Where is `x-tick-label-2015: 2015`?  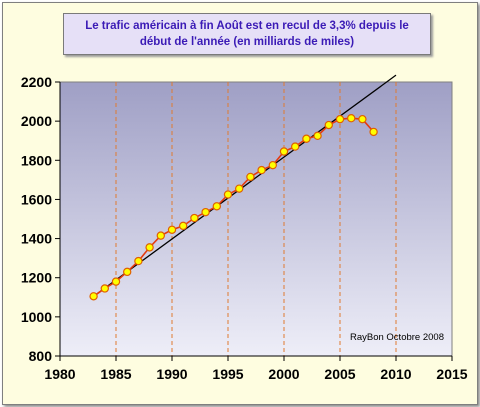
x-tick-label-2015: 2015 is located at coordinates (451, 374).